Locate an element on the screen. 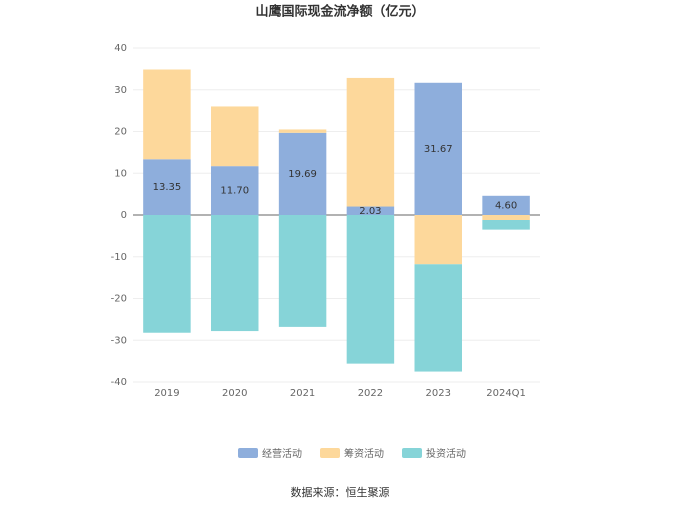 The height and width of the screenshot is (509, 680). x-tick-label: 2023 is located at coordinates (438, 393).